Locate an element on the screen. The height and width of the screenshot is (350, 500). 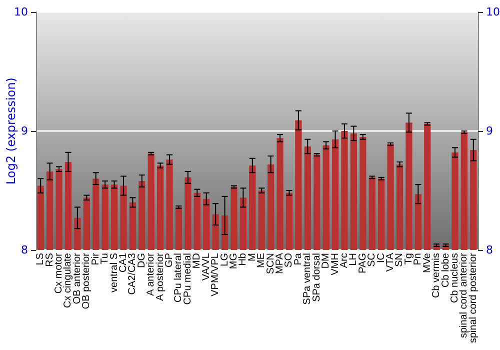
x-tick-label: LS is located at coordinates (40, 259).